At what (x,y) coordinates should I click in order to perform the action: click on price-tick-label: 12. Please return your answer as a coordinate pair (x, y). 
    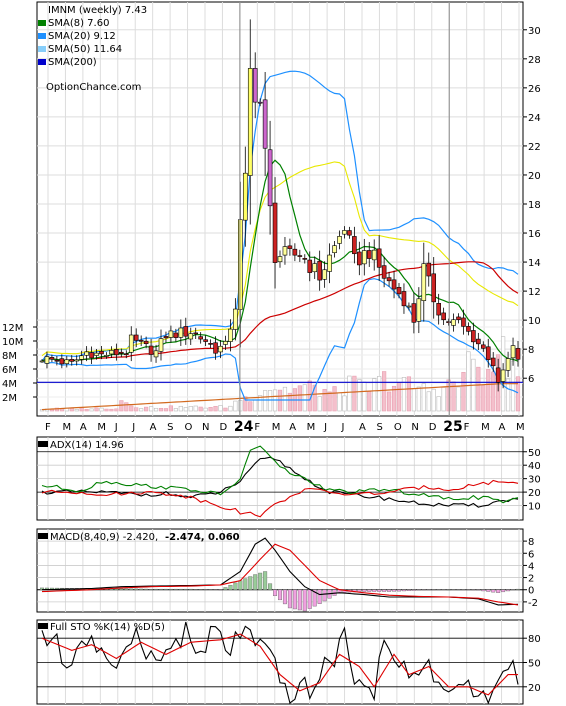
    Looking at the image, I should click on (534, 292).